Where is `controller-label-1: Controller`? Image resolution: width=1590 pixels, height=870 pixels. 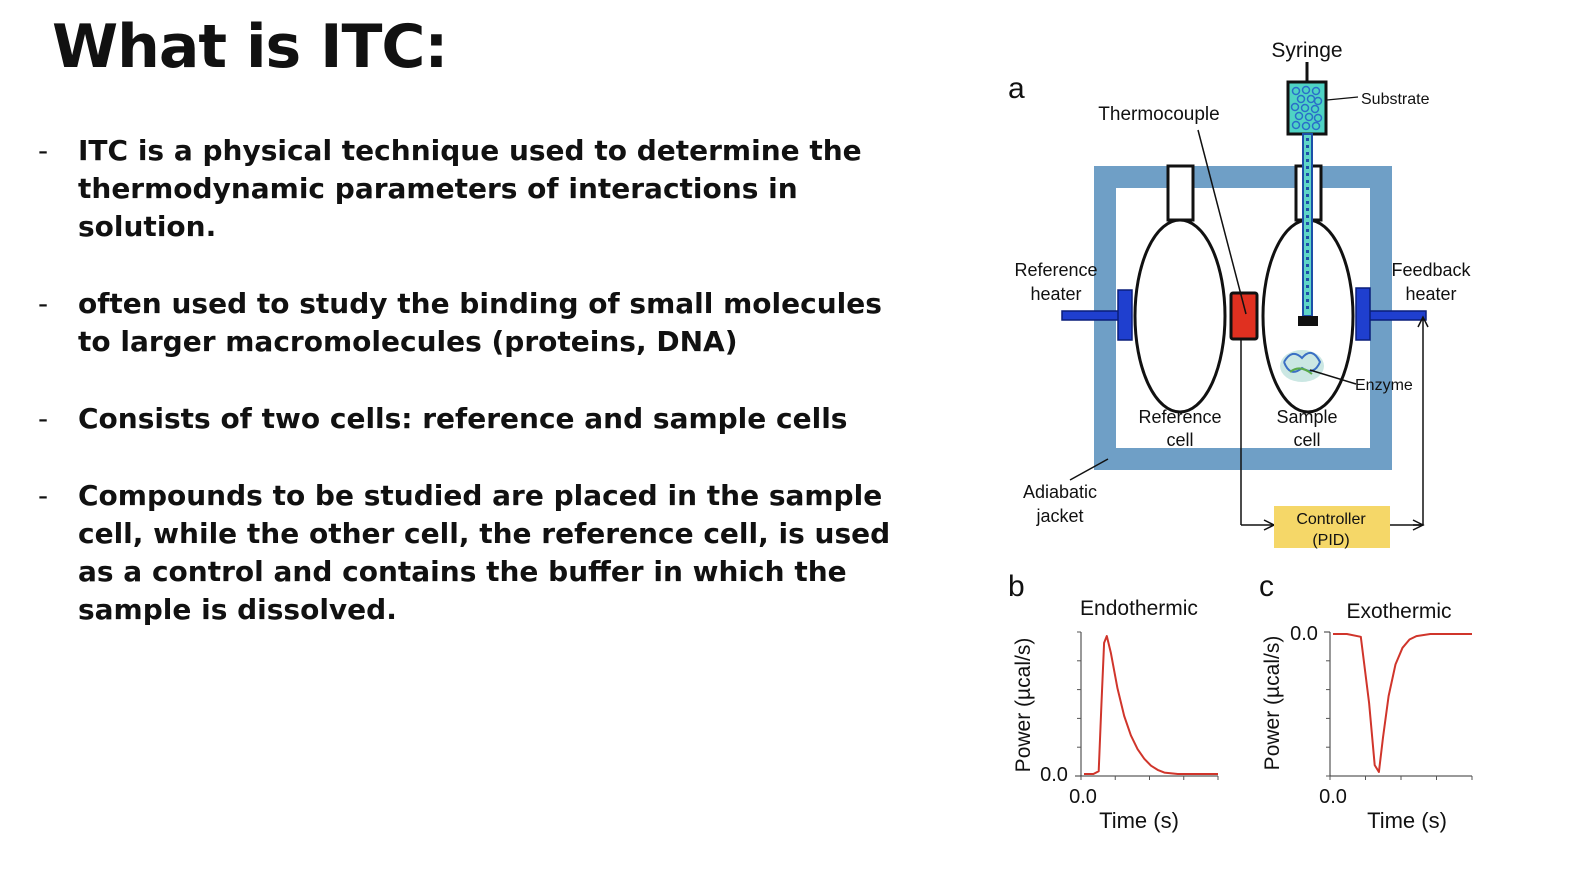 controller-label-1: Controller is located at coordinates (1331, 519).